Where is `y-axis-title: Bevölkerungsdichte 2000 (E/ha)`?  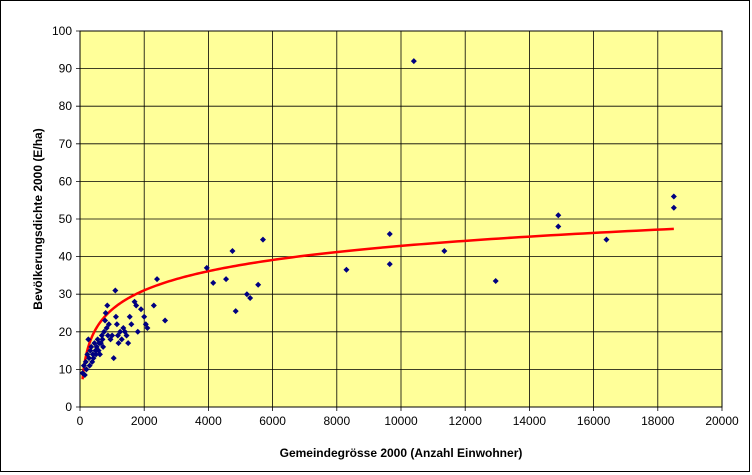
y-axis-title: Bevölkerungsdichte 2000 (E/ha) is located at coordinates (38, 218).